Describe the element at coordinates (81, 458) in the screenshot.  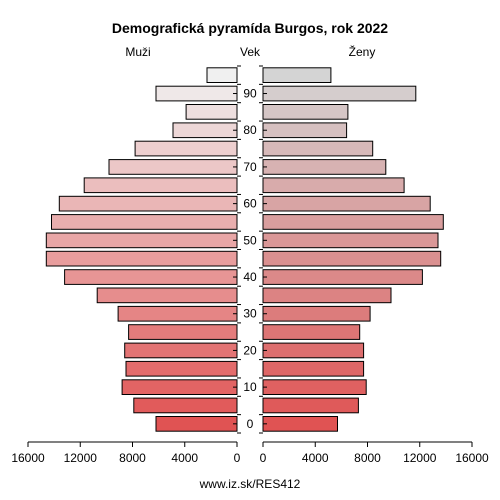
I see `x-tick-label-left: 12000` at that location.